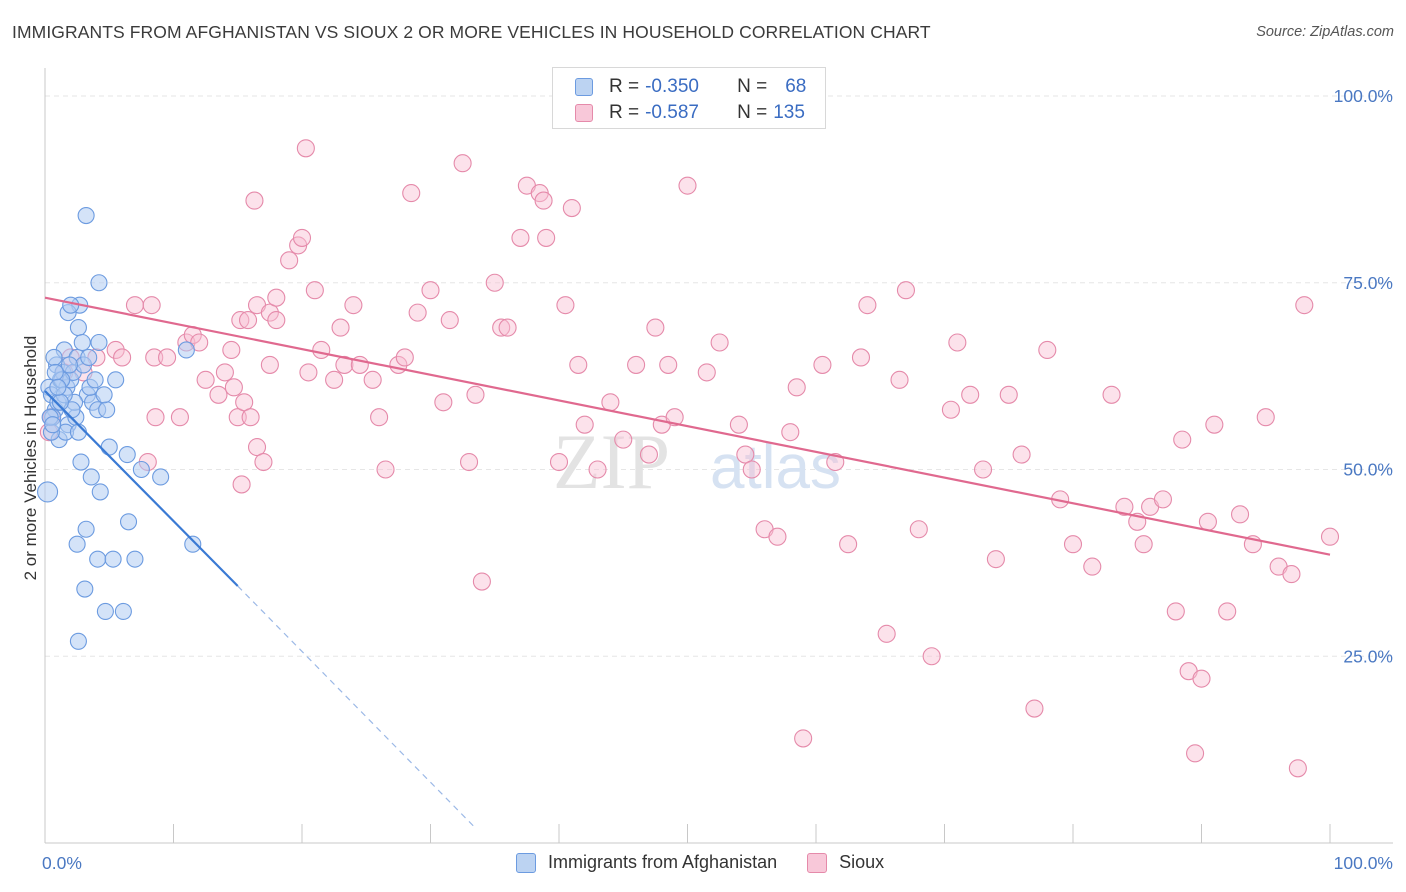 Image resolution: width=1406 pixels, height=892 pixels. What do you see at coordinates (689, 98) in the screenshot?
I see `correlation-legend: R = -0.350 N = 68 R = -0.587 N = 135` at bounding box center [689, 98].